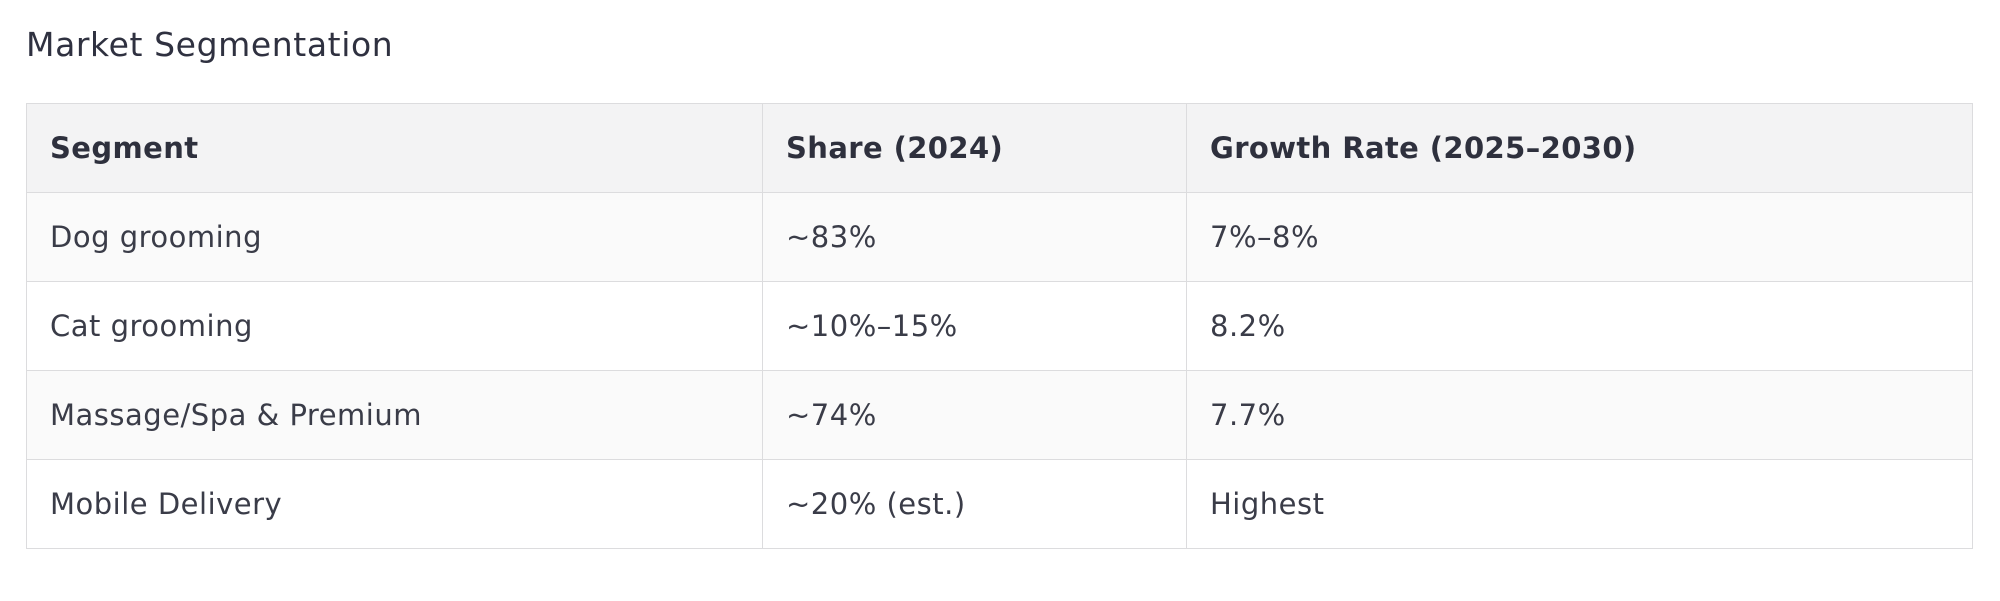 This screenshot has height=601, width=2000. What do you see at coordinates (394, 504) in the screenshot?
I see `segment-cell: Mobile Delivery` at bounding box center [394, 504].